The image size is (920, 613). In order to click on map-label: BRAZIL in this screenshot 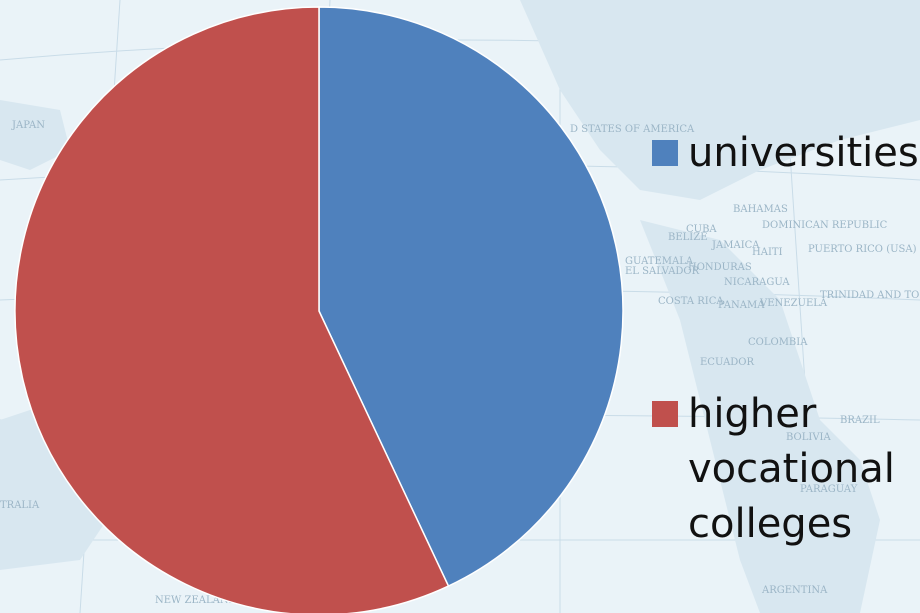, I will do `click(860, 420)`.